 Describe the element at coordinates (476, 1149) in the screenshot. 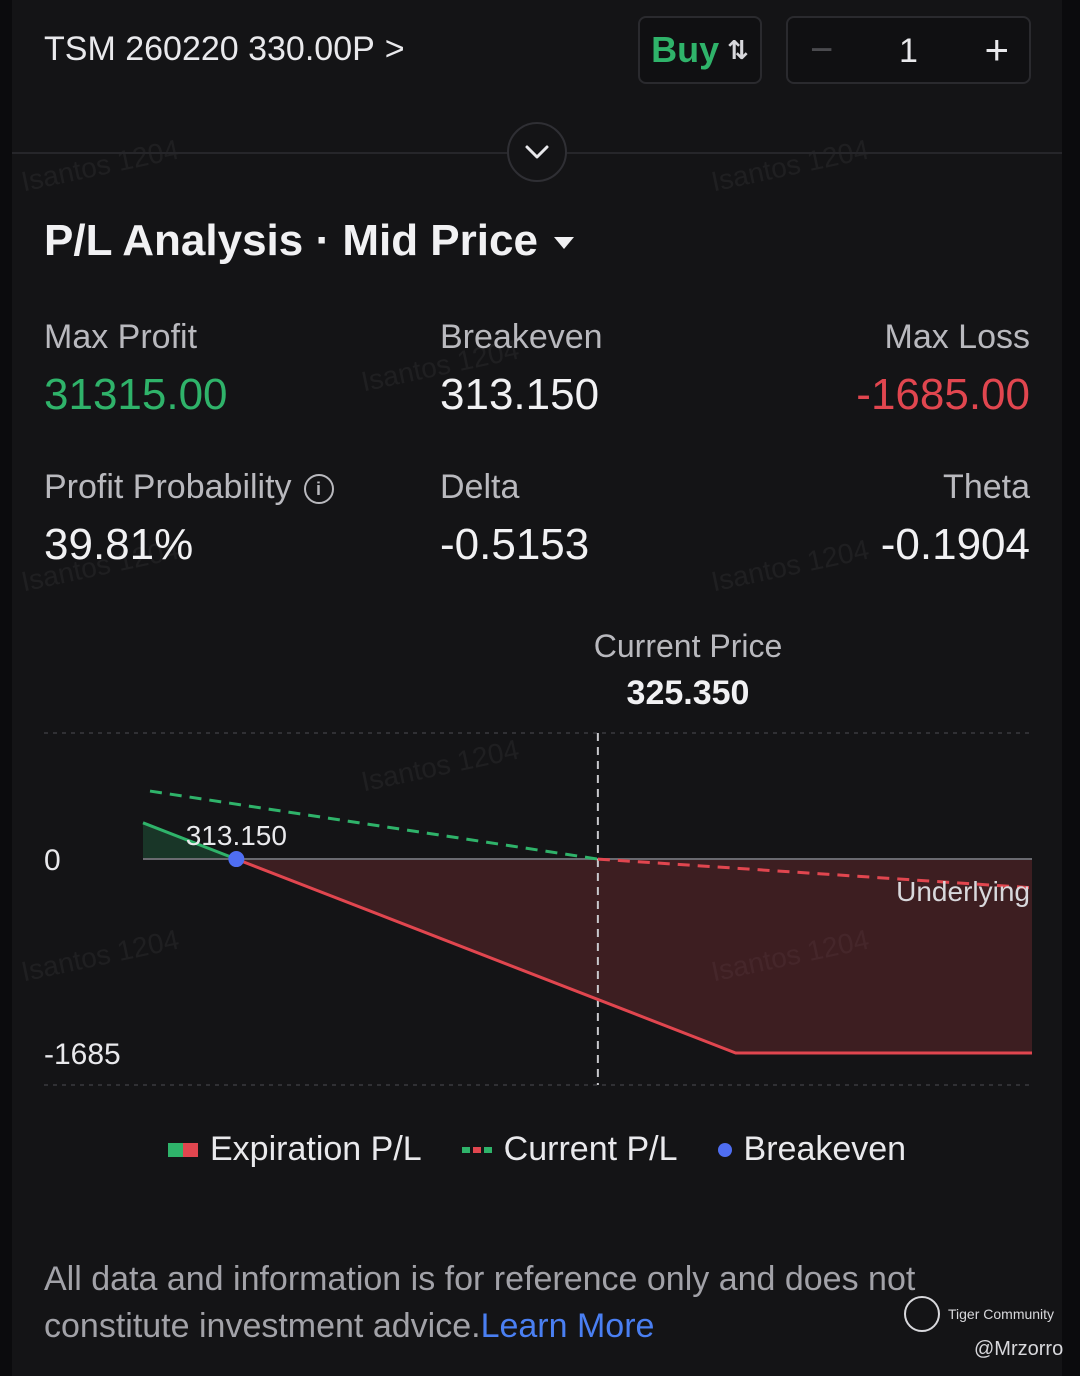

I see `current-swatch` at that location.